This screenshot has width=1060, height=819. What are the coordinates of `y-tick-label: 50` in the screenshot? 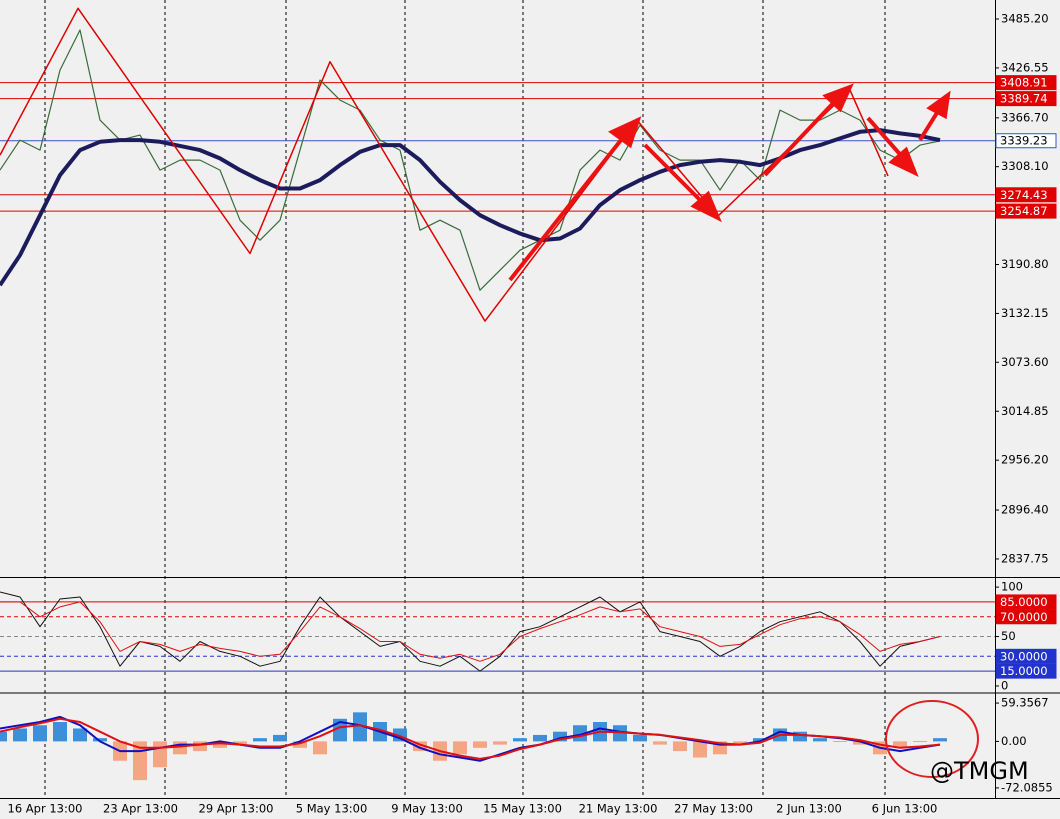 It's located at (1008, 636).